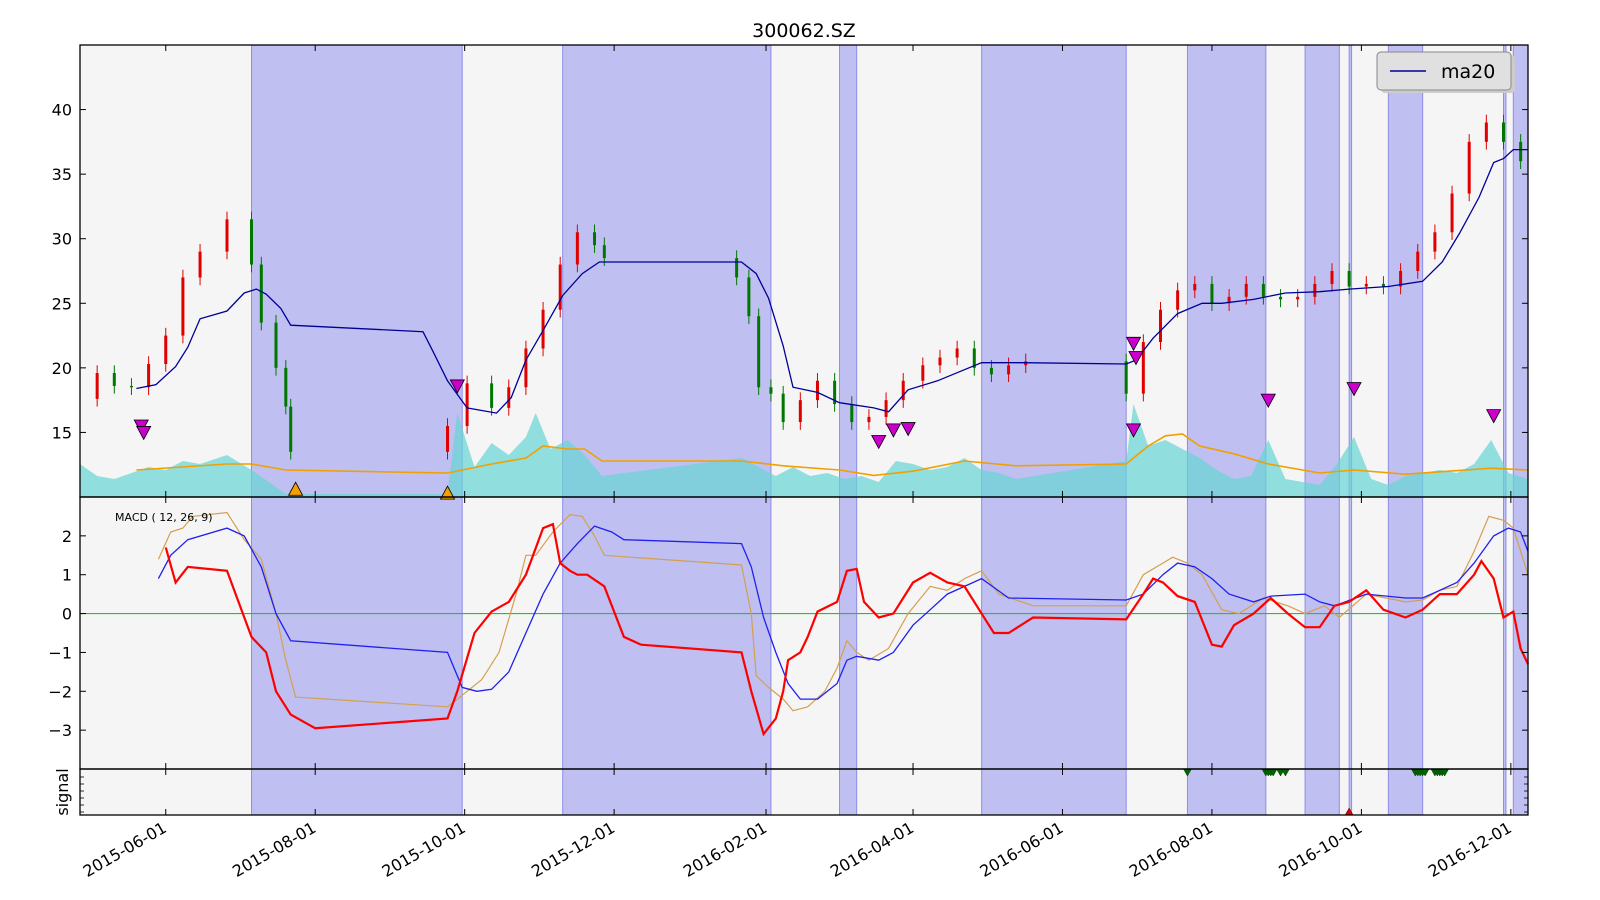 The height and width of the screenshot is (900, 1600). Describe the element at coordinates (424, 849) in the screenshot. I see `xtick-label: 2015-10-01` at that location.